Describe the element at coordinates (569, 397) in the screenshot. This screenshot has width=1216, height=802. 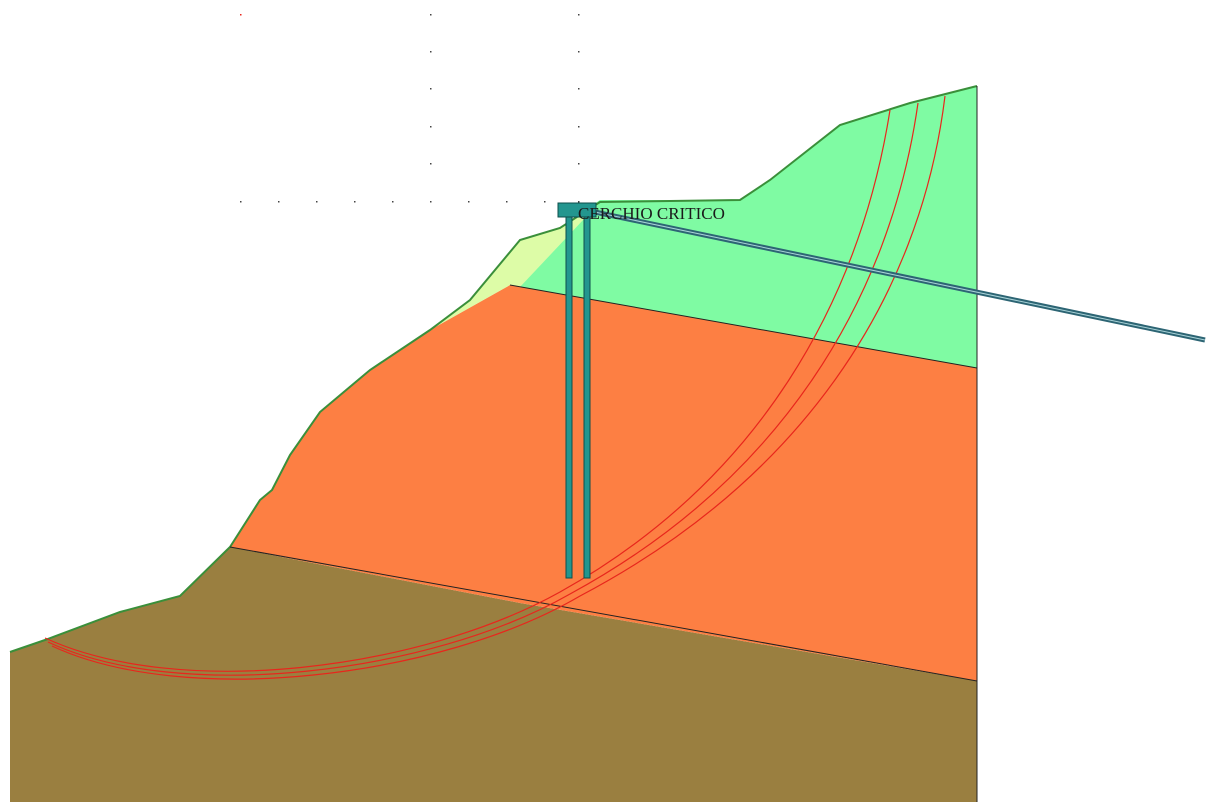
I see `pile-left` at that location.